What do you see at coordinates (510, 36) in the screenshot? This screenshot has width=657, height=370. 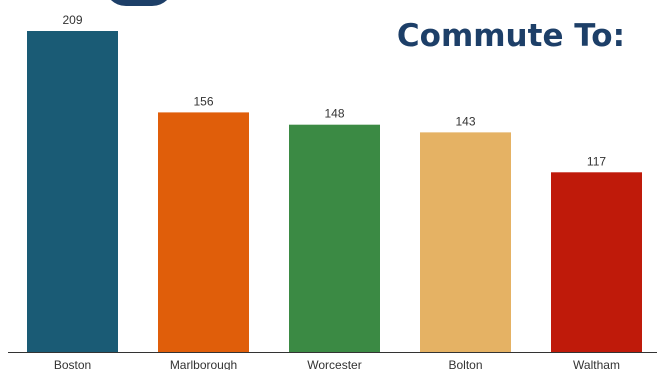 I see `chart-subtitle: Commute To:` at bounding box center [510, 36].